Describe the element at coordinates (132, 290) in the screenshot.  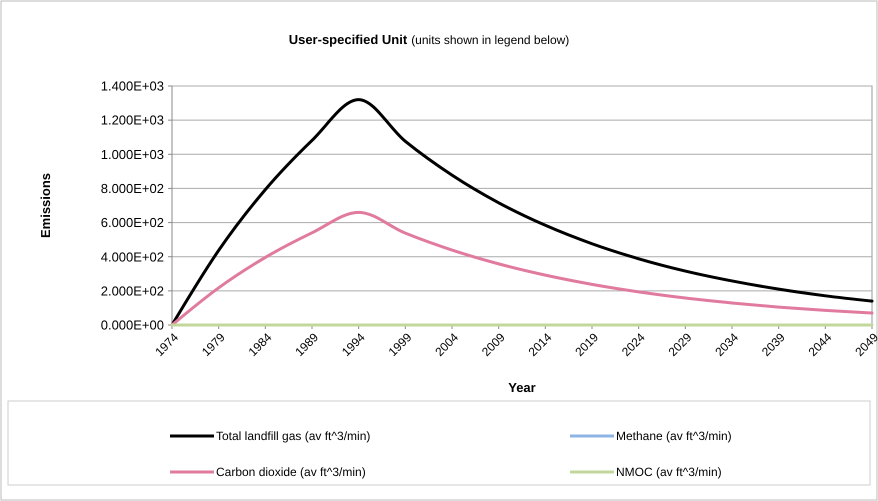
I see `y-tick-label: 2.000E+02` at that location.